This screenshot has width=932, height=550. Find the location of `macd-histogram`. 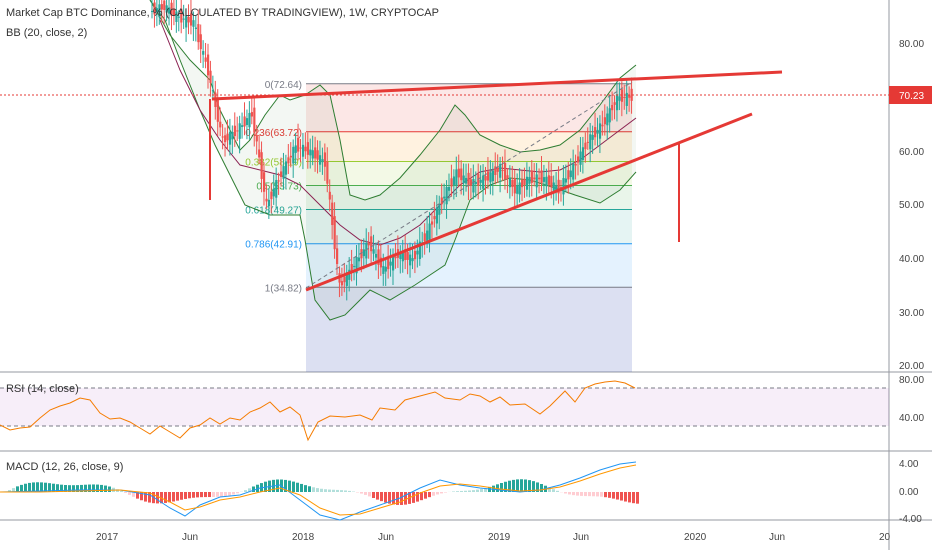

macd-histogram is located at coordinates (323, 492).